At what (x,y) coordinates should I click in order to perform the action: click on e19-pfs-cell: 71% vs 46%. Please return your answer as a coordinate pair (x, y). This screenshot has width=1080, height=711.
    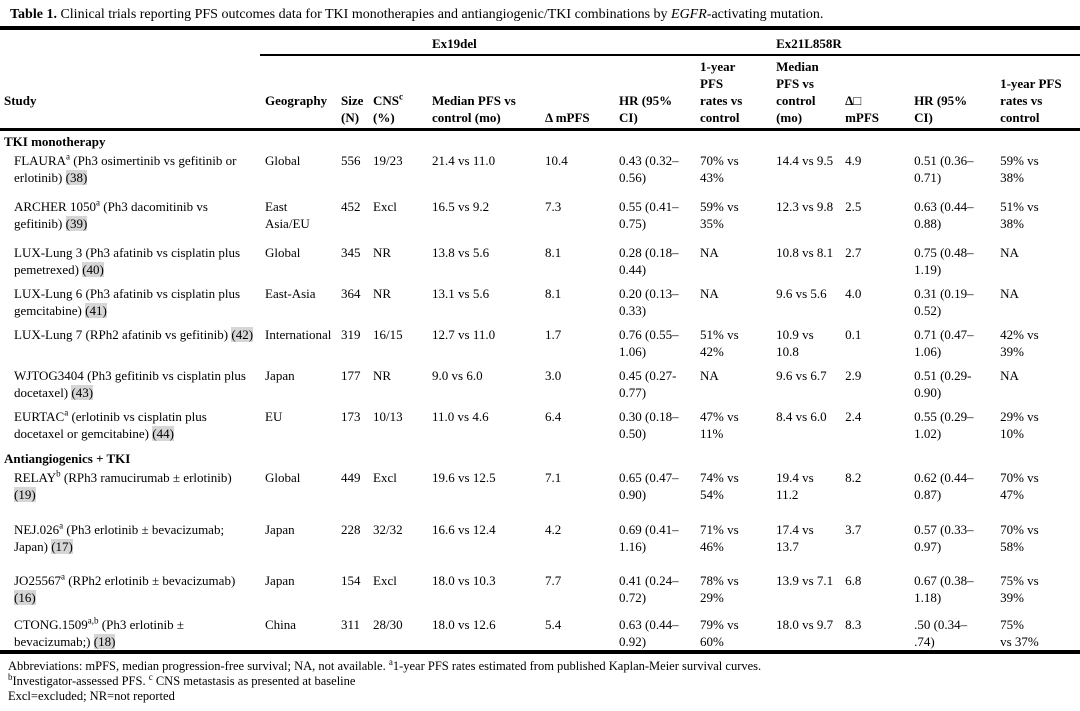
    Looking at the image, I should click on (719, 538).